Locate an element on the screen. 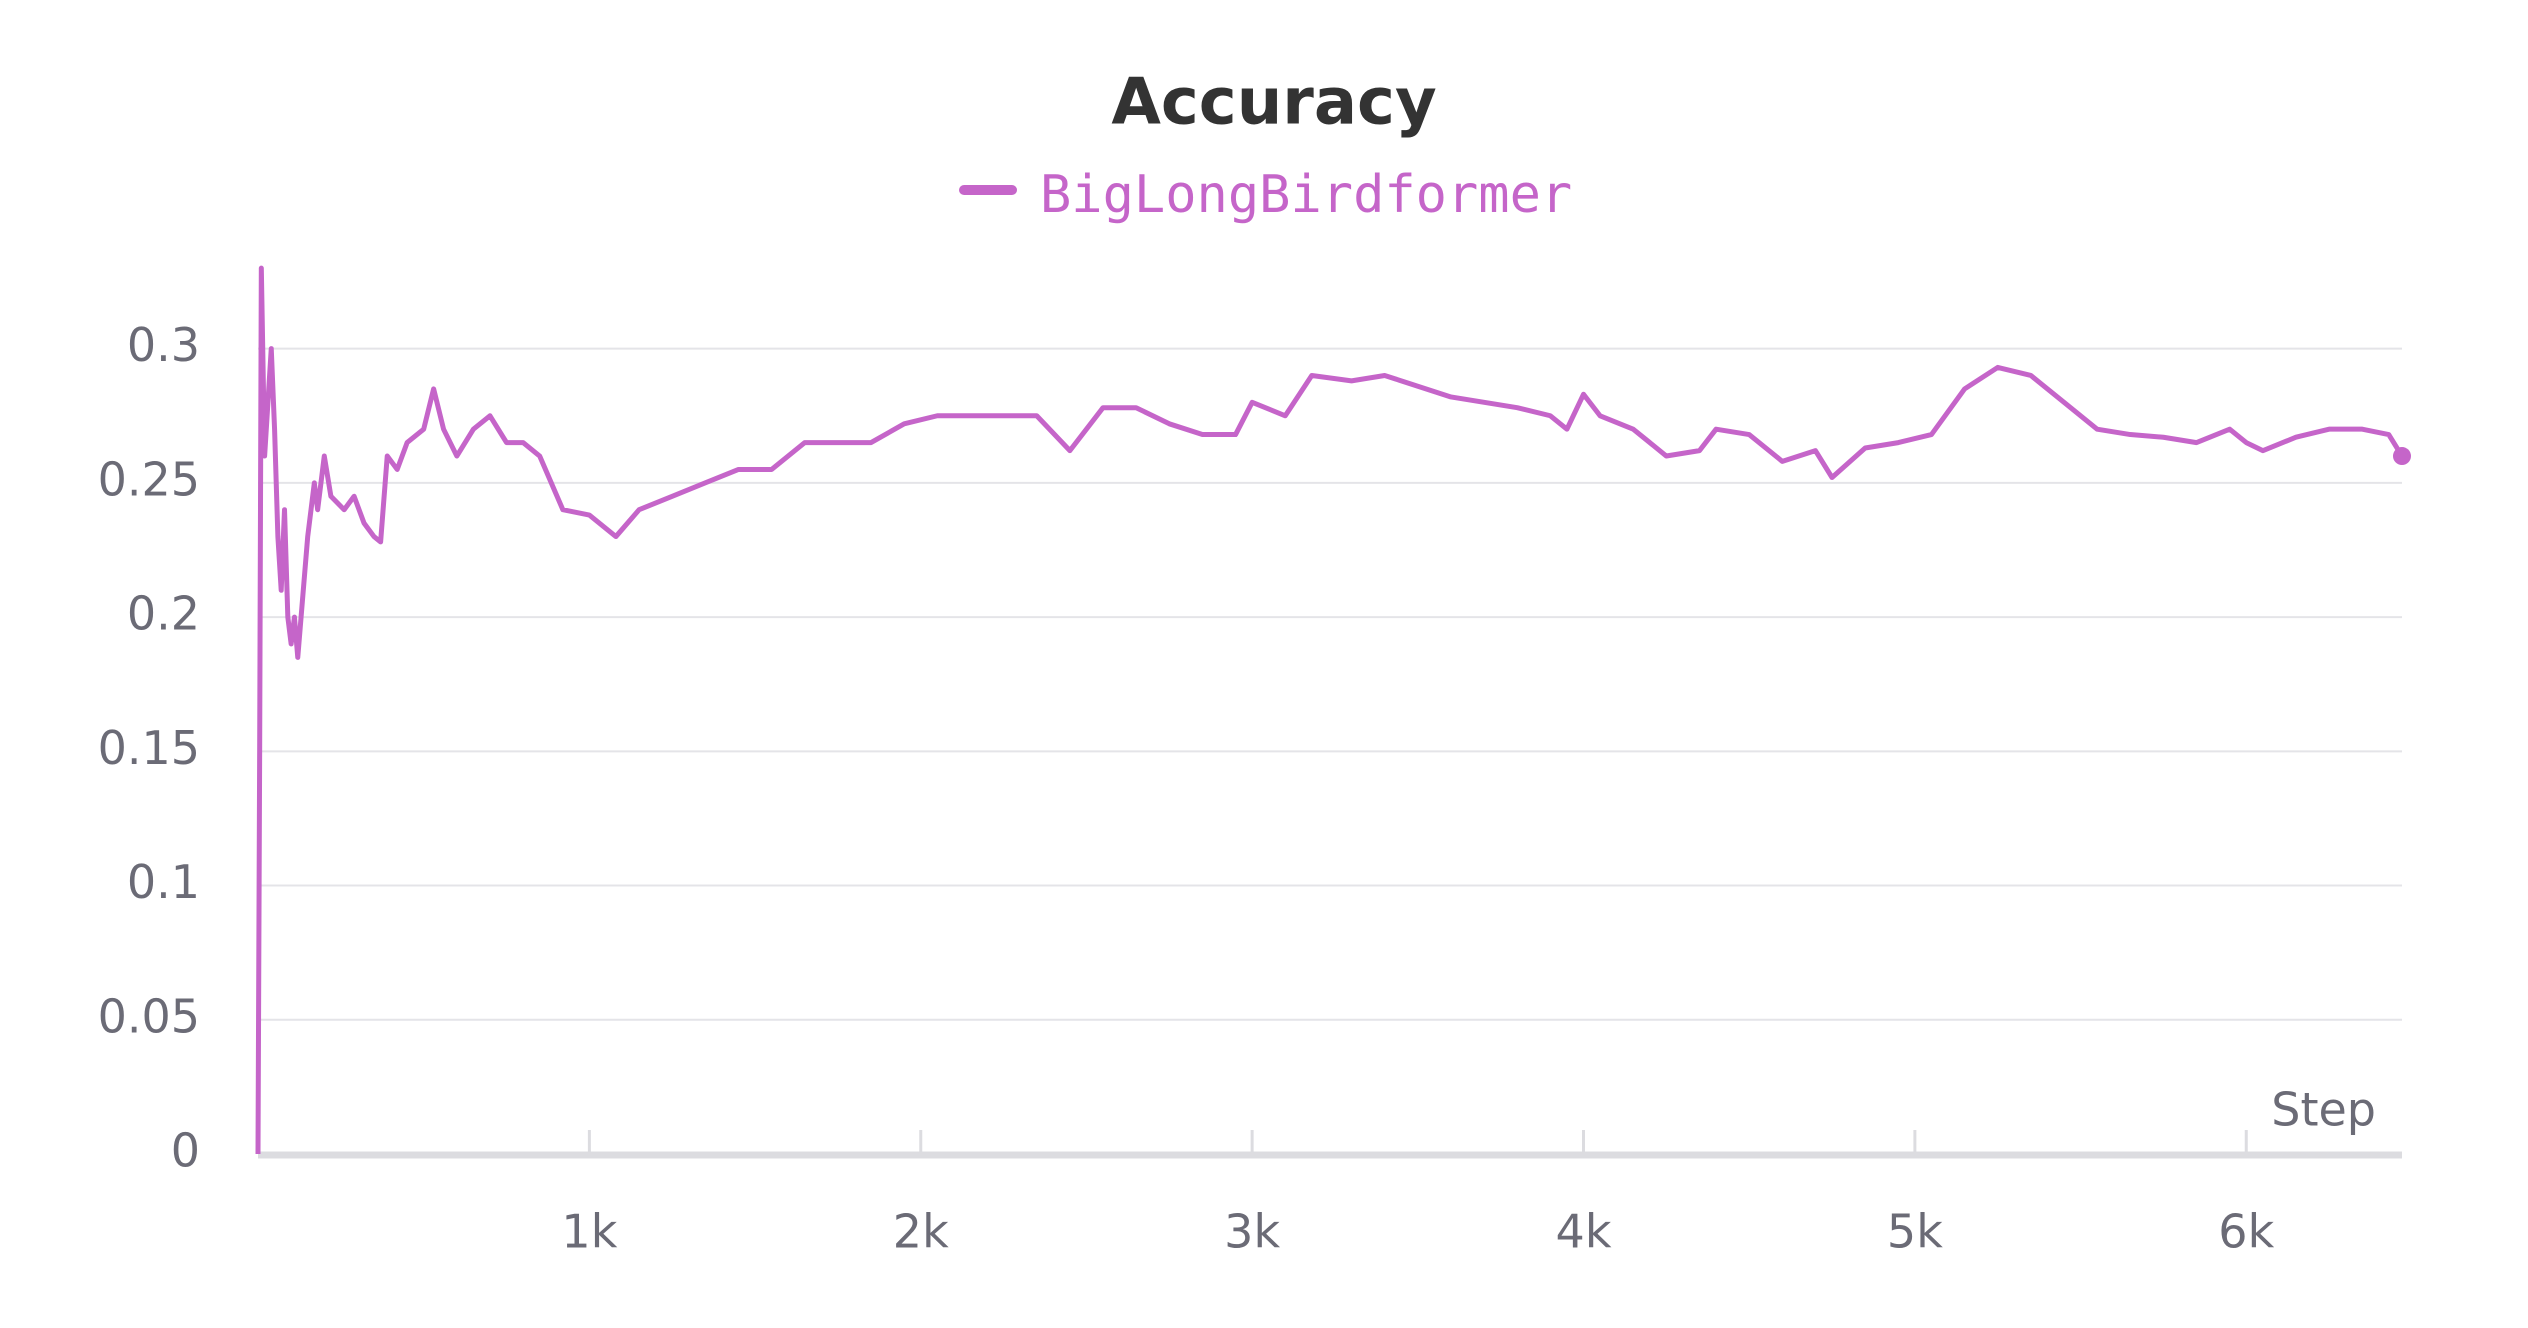 The image size is (2528, 1328). x-tick-label: 4k is located at coordinates (1584, 1232).